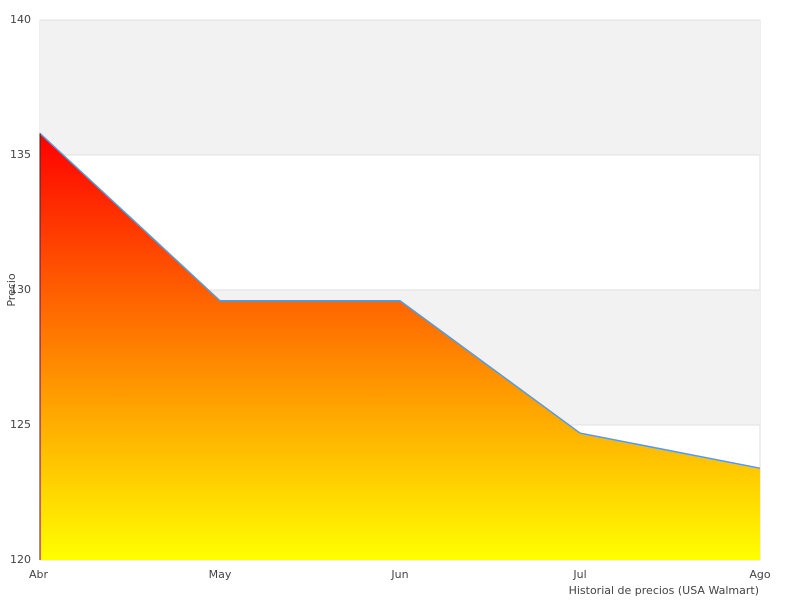 The width and height of the screenshot is (800, 600). I want to click on x-axis-title: Historial de precios (USA Walmart), so click(664, 590).